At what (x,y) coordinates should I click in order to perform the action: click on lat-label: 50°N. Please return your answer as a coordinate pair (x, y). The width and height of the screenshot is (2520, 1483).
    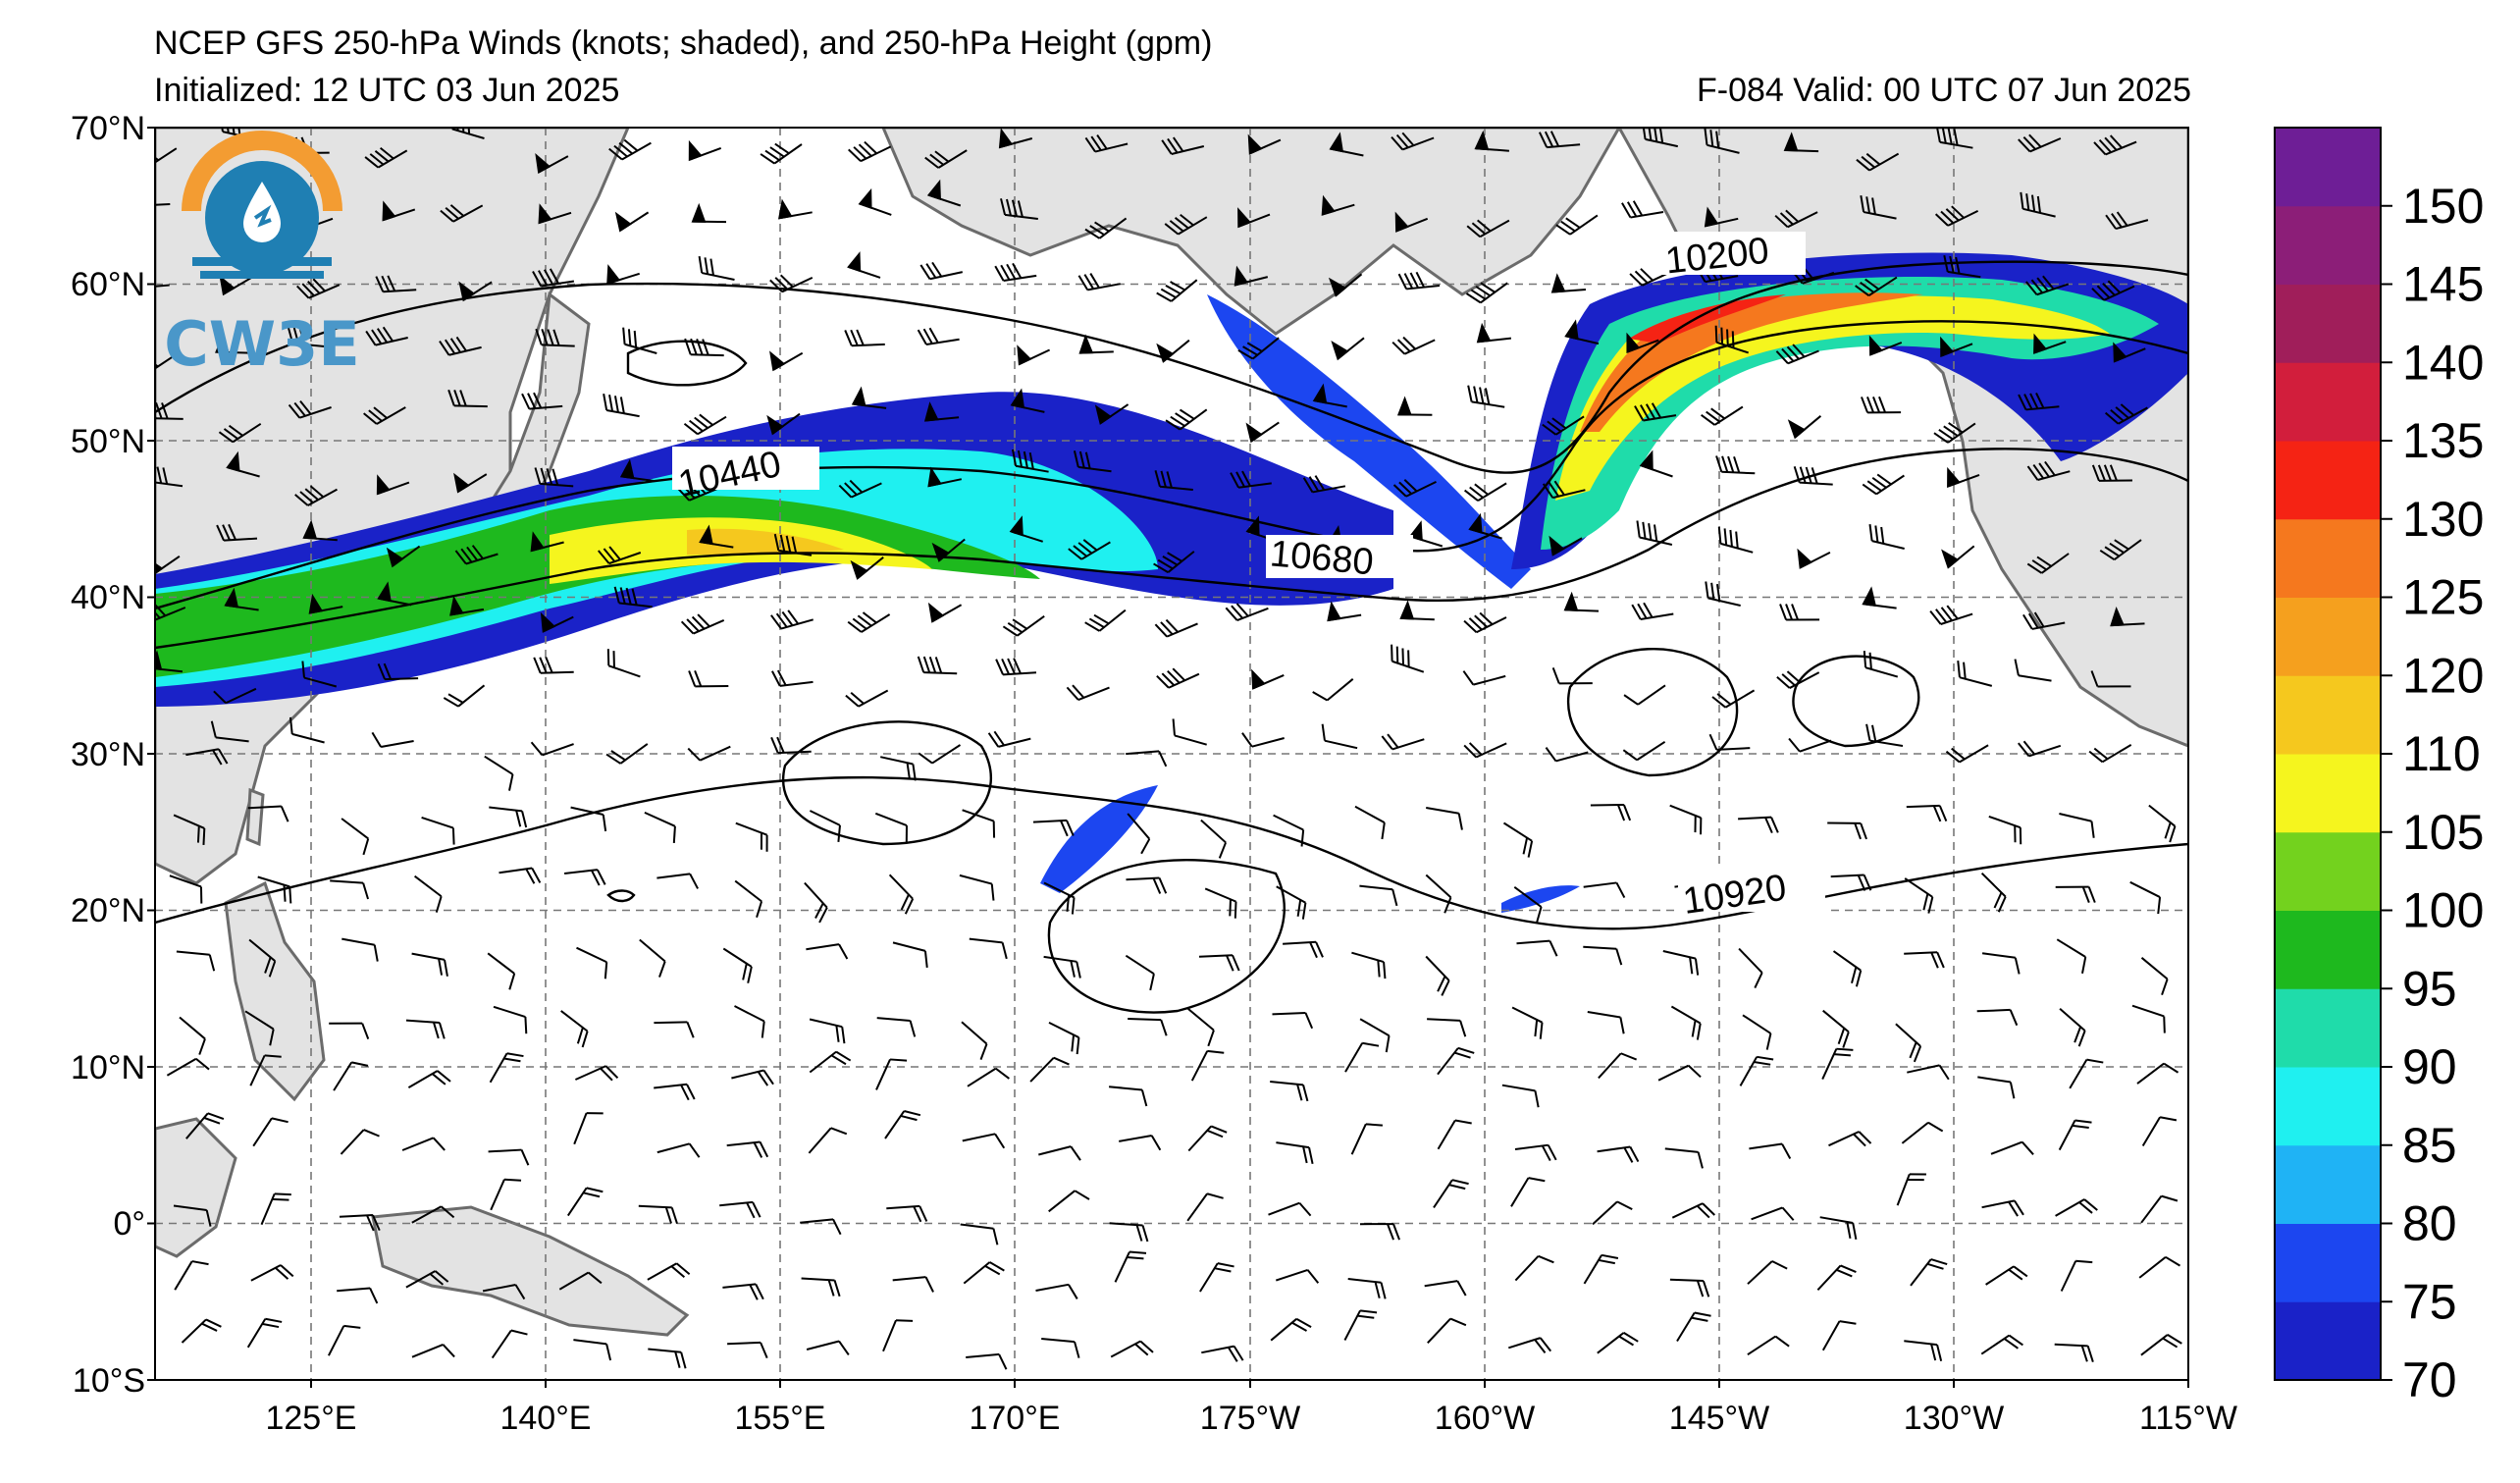
    Looking at the image, I should click on (108, 442).